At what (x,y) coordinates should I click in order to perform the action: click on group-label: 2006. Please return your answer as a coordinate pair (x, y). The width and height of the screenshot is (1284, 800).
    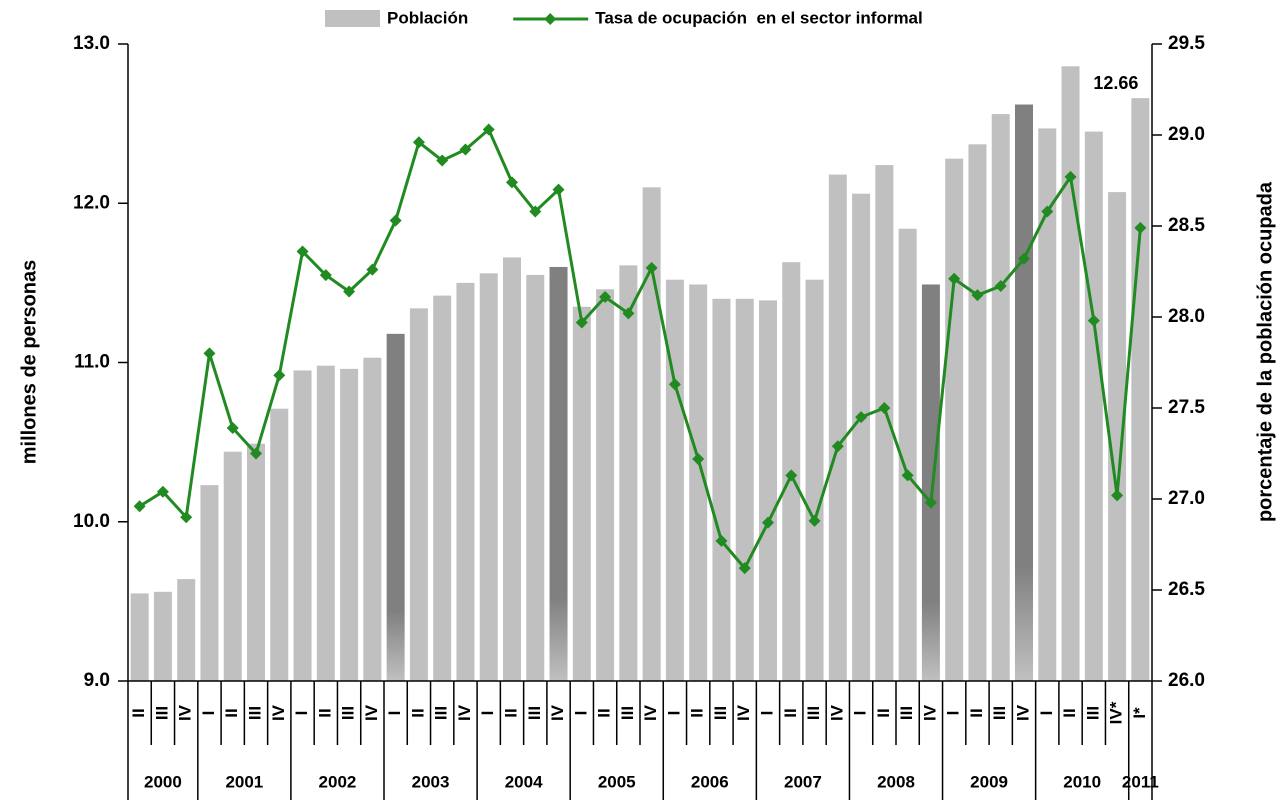
    Looking at the image, I should click on (710, 781).